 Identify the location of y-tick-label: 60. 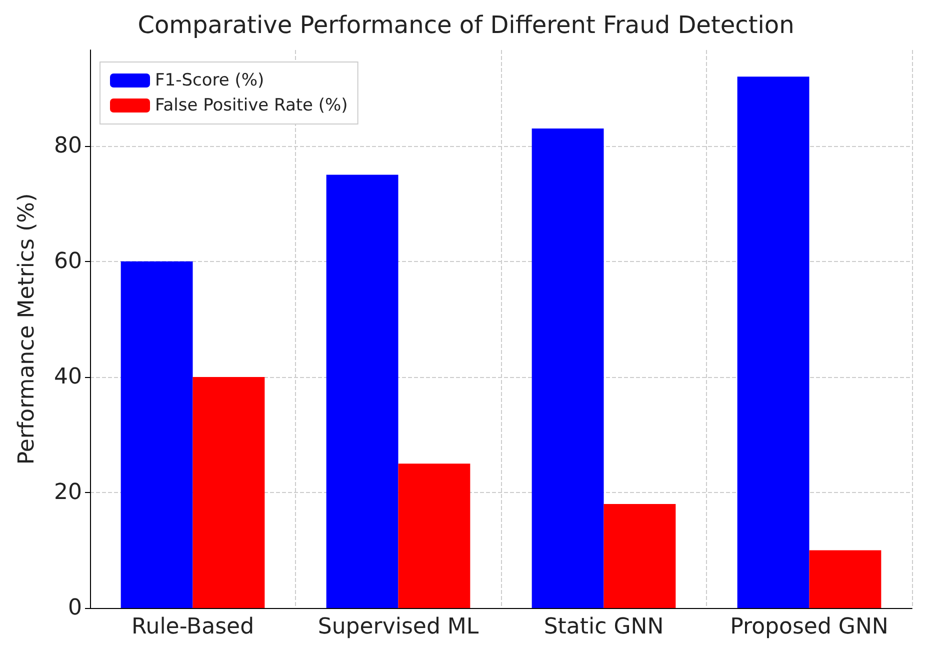
(68, 261).